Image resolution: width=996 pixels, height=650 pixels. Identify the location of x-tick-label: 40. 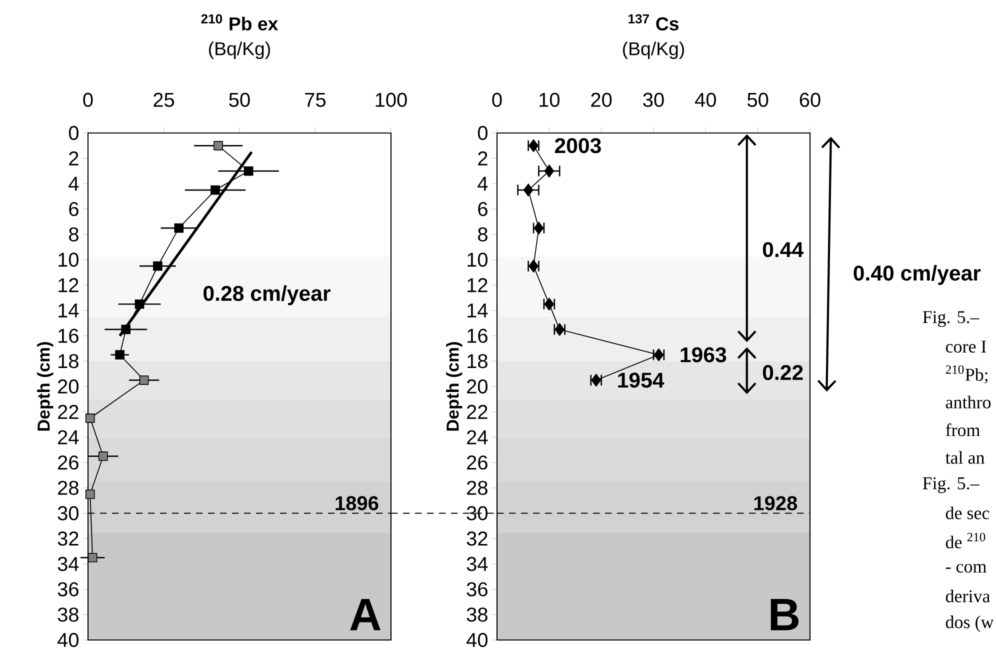
(705, 99).